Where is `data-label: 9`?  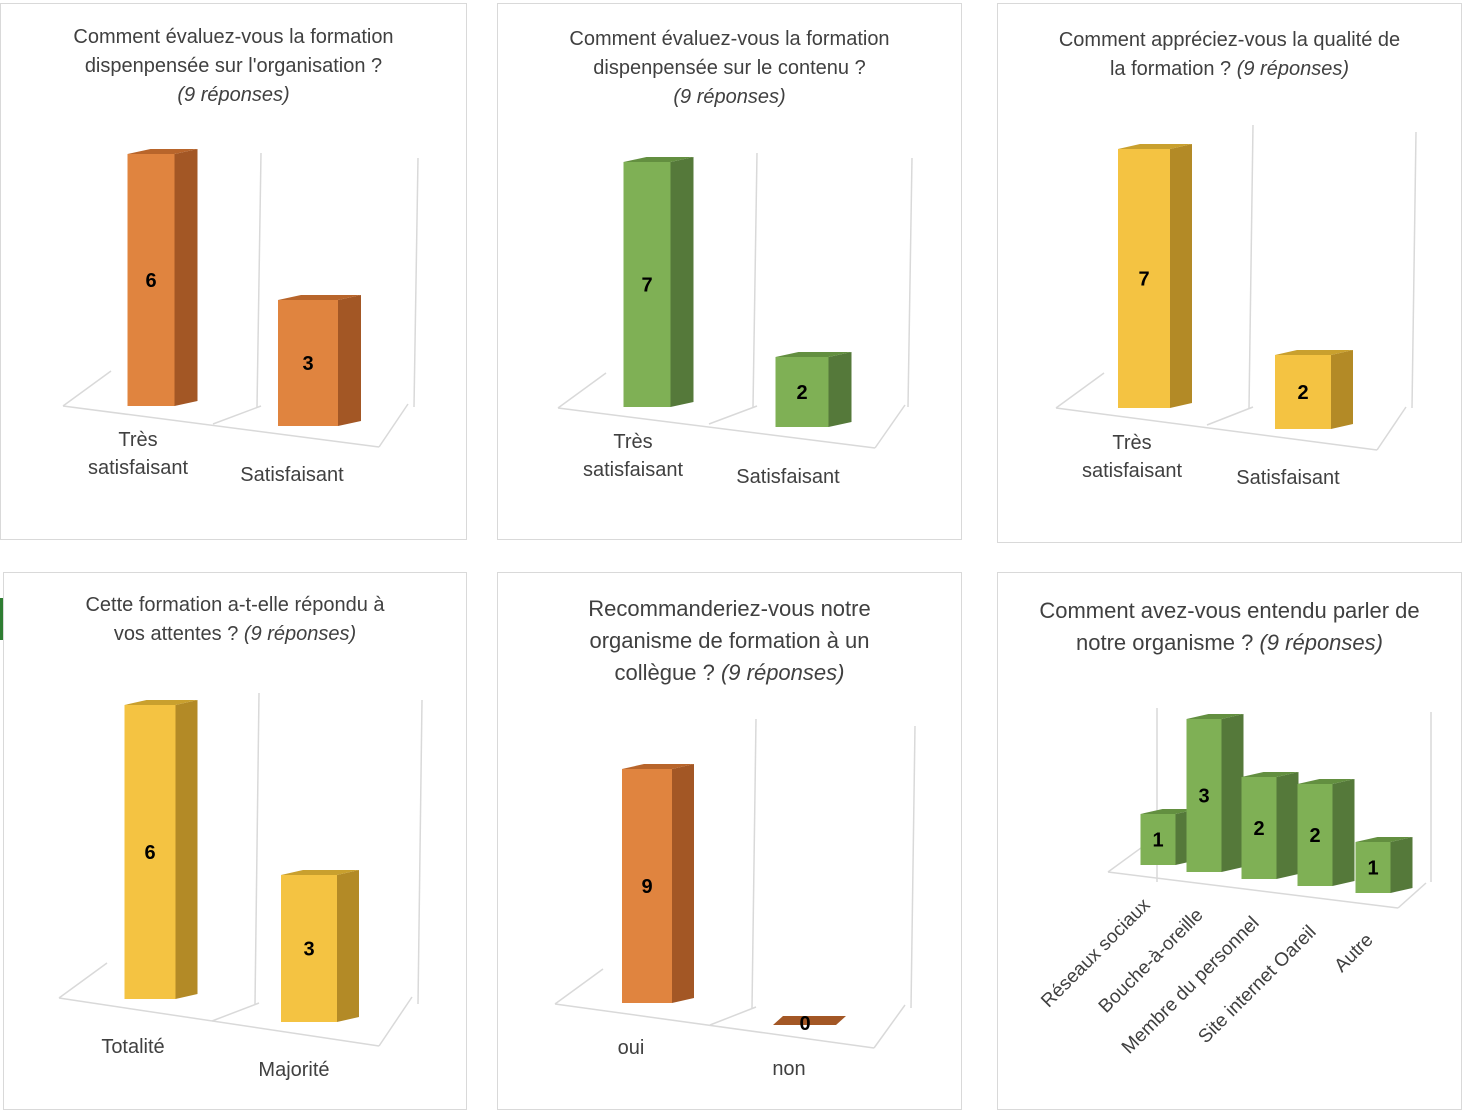 data-label: 9 is located at coordinates (646, 887).